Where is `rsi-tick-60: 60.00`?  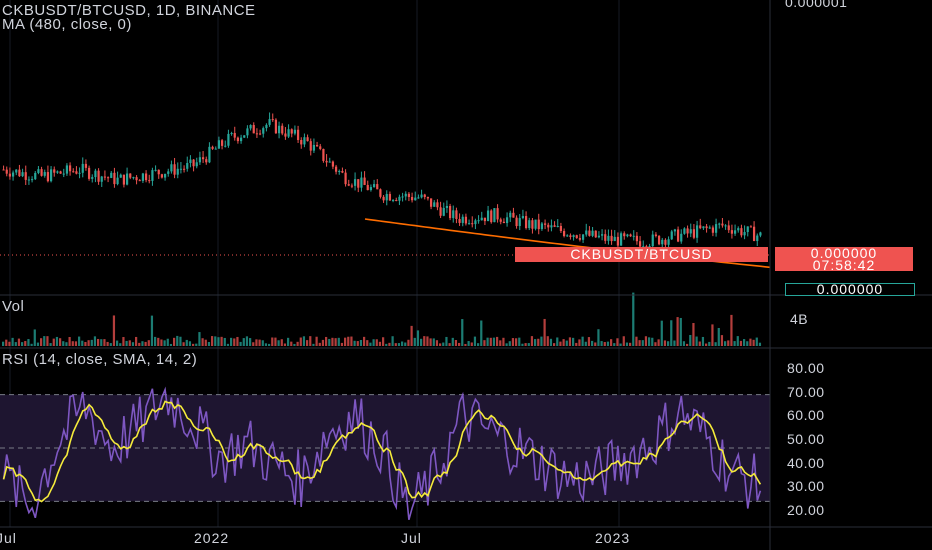 rsi-tick-60: 60.00 is located at coordinates (806, 415).